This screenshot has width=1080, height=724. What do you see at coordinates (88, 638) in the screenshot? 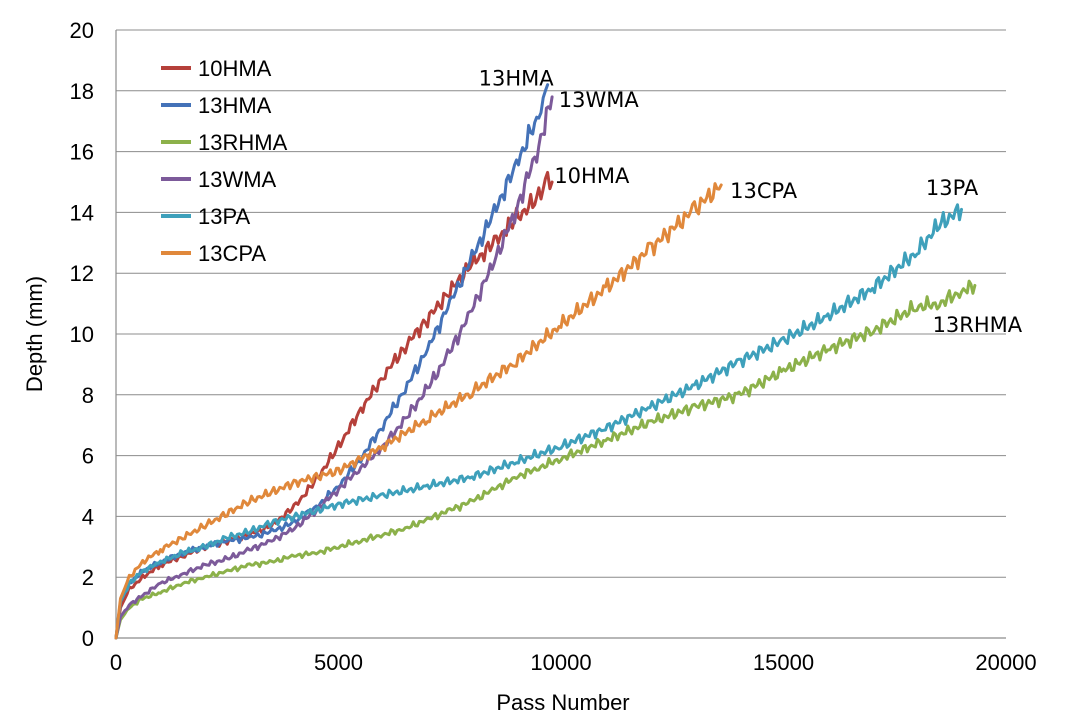
I see `y-tick-label: 0` at bounding box center [88, 638].